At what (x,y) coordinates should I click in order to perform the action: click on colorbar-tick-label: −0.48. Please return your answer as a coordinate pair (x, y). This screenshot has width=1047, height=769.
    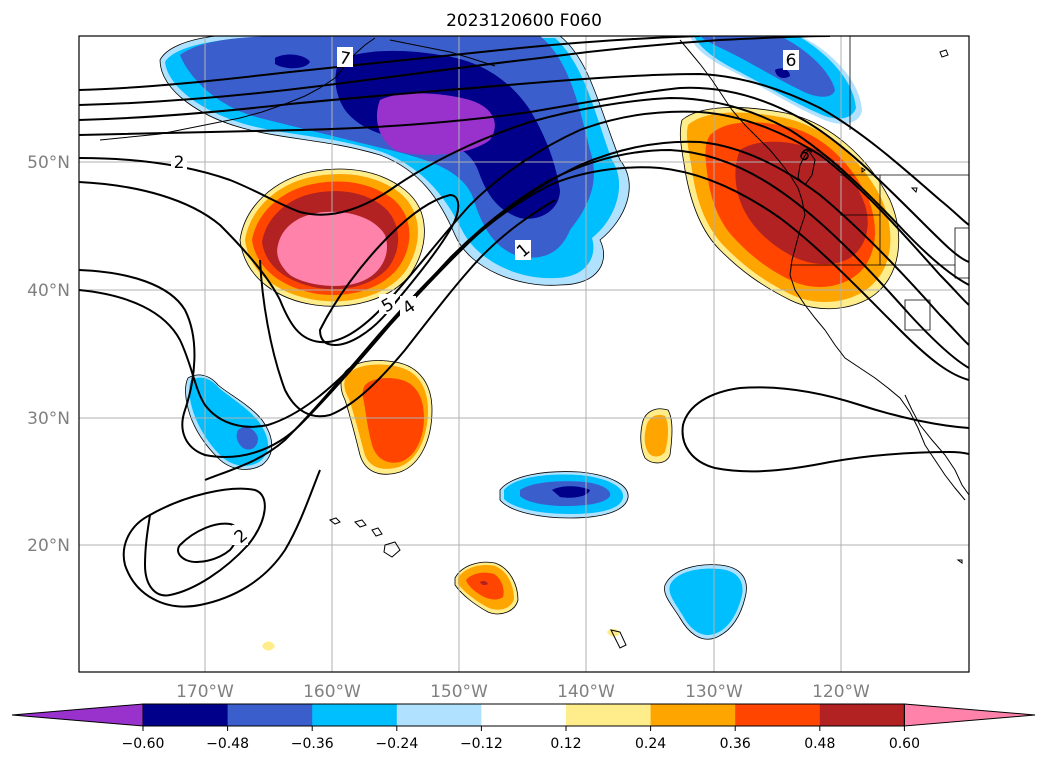
    Looking at the image, I should click on (227, 744).